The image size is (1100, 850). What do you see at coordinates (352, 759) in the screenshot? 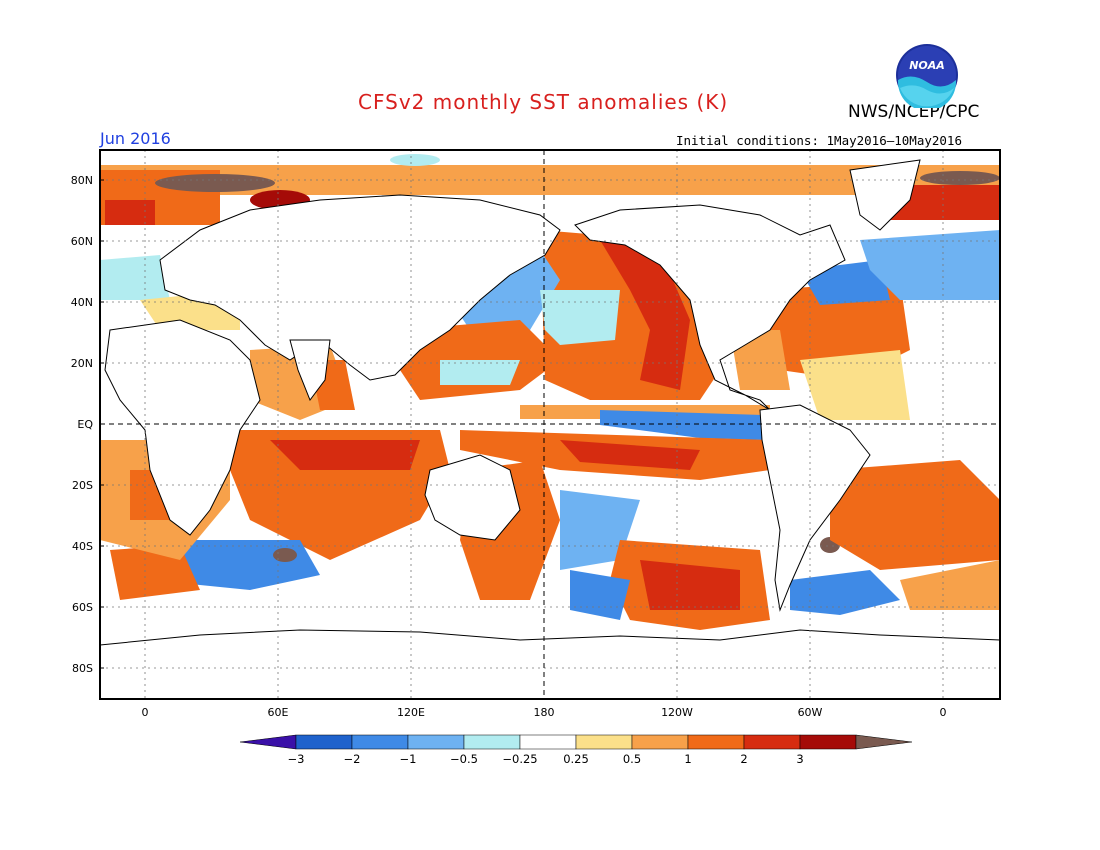
I see `colorbar-tick-label: −2` at bounding box center [352, 759].